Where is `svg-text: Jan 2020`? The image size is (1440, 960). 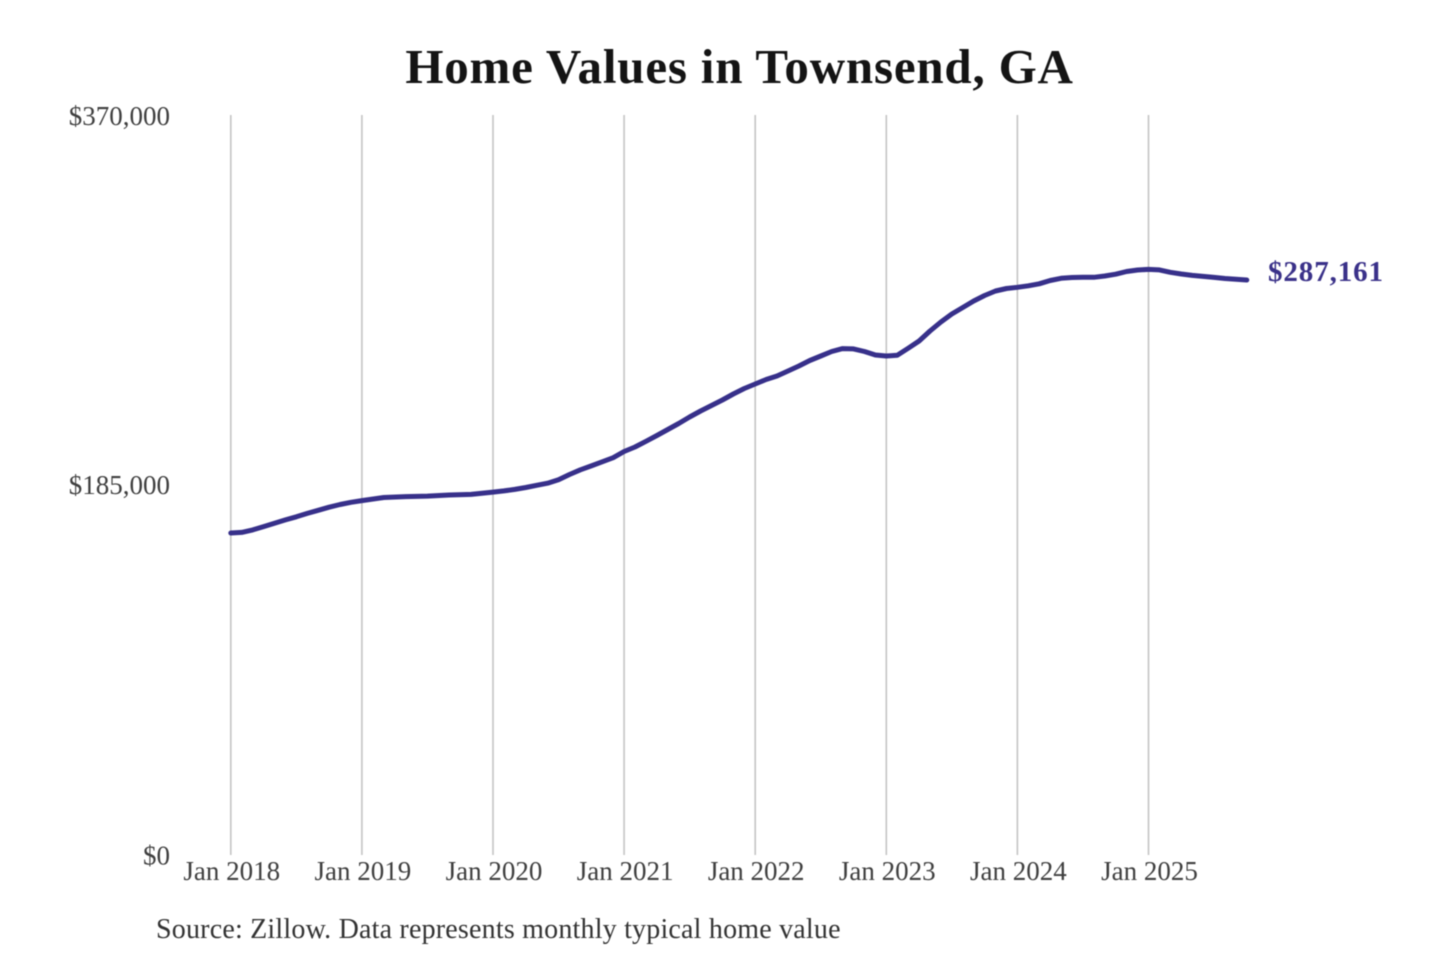
svg-text: Jan 2020 is located at coordinates (494, 871).